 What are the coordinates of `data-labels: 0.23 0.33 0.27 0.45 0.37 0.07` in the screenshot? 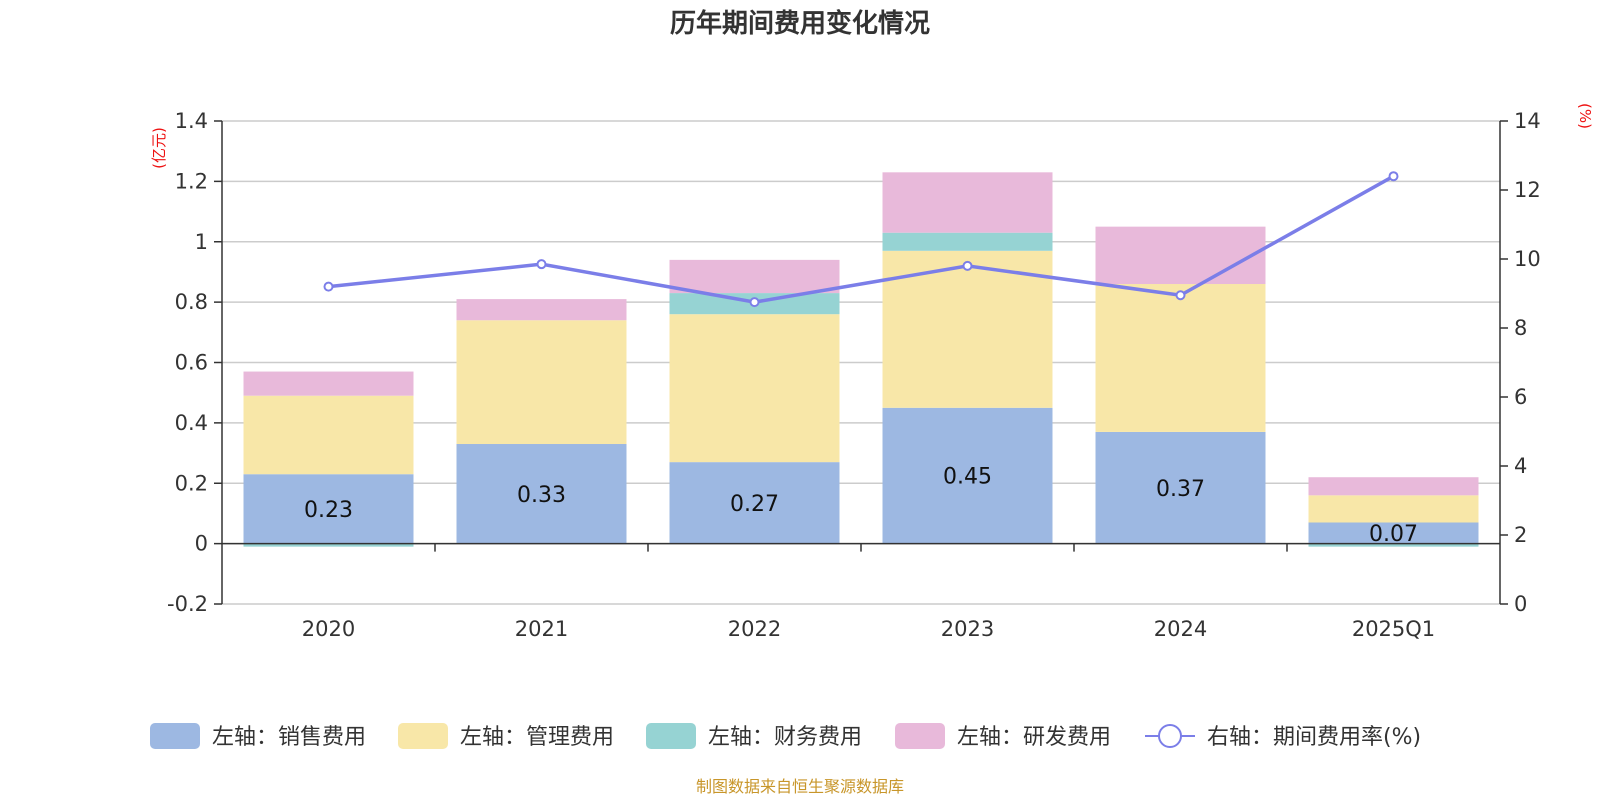 It's located at (861, 506).